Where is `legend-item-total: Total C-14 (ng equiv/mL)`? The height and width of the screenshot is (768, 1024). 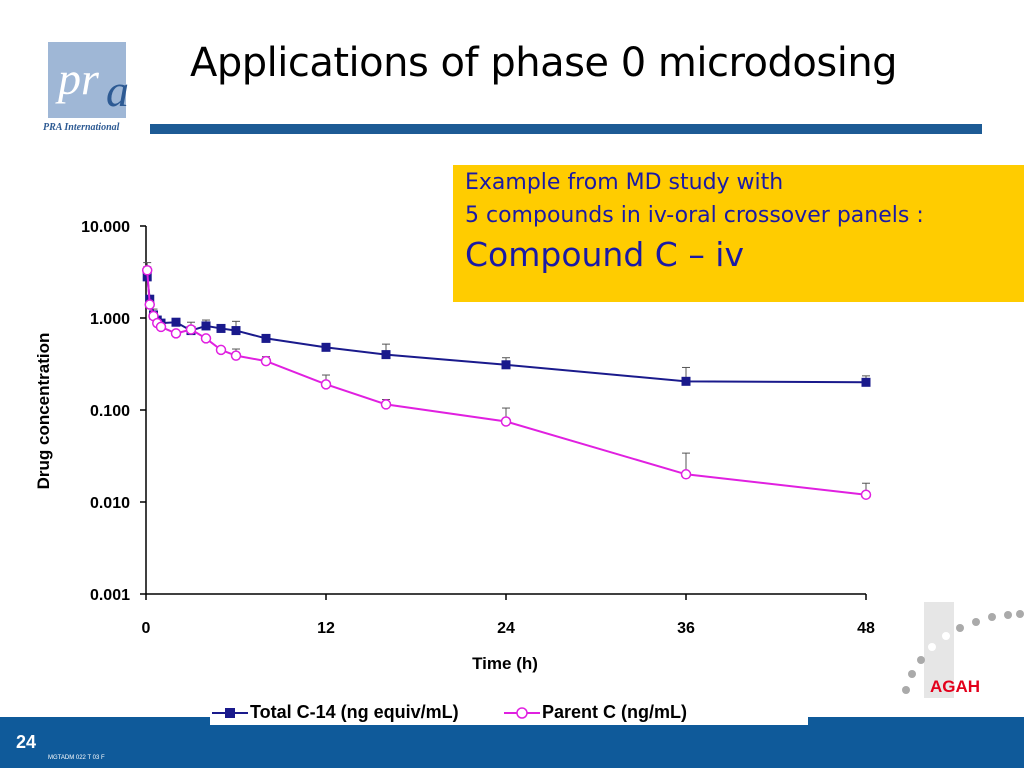 legend-item-total: Total C-14 (ng equiv/mL) is located at coordinates (334, 712).